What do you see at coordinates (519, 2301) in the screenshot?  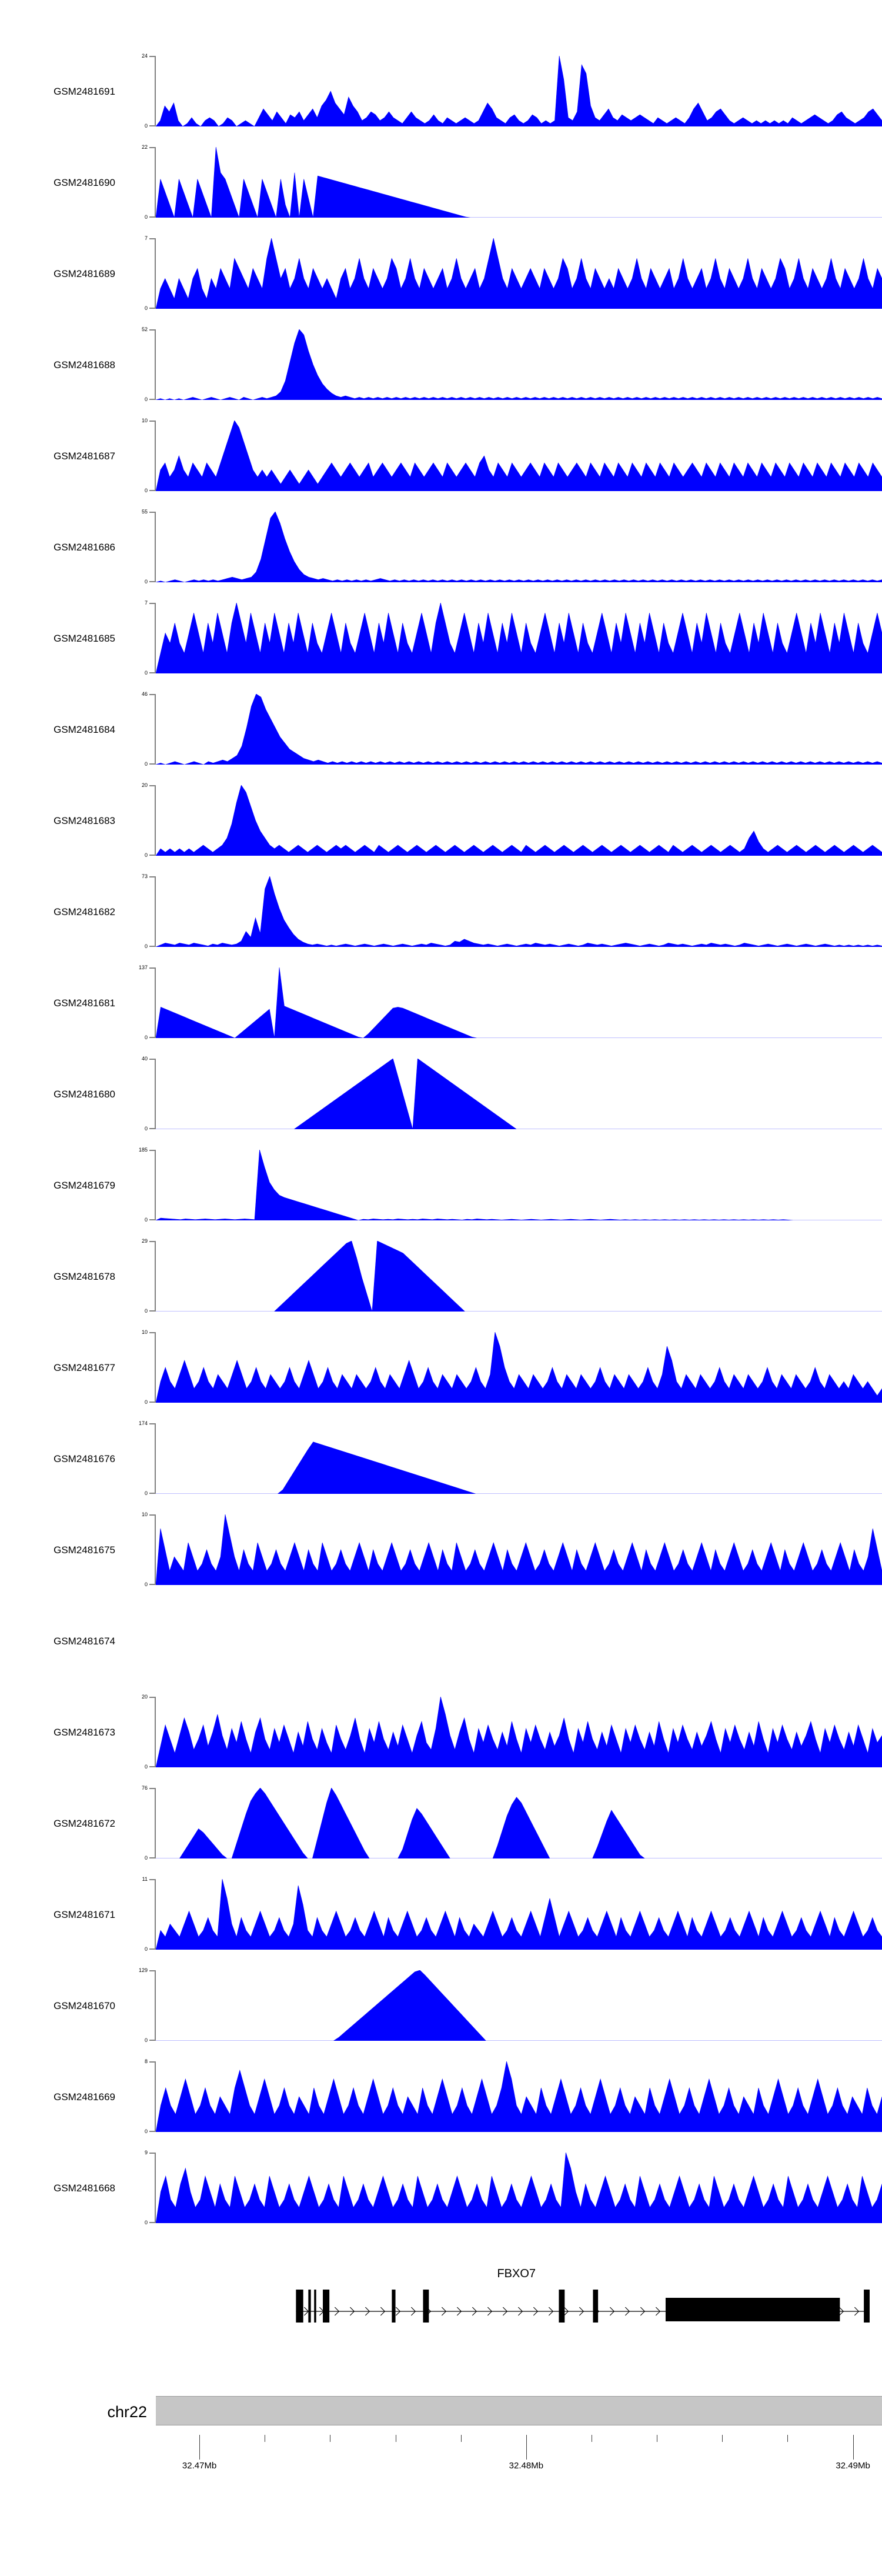 I see `gene-annotation-track: FBXO7` at bounding box center [519, 2301].